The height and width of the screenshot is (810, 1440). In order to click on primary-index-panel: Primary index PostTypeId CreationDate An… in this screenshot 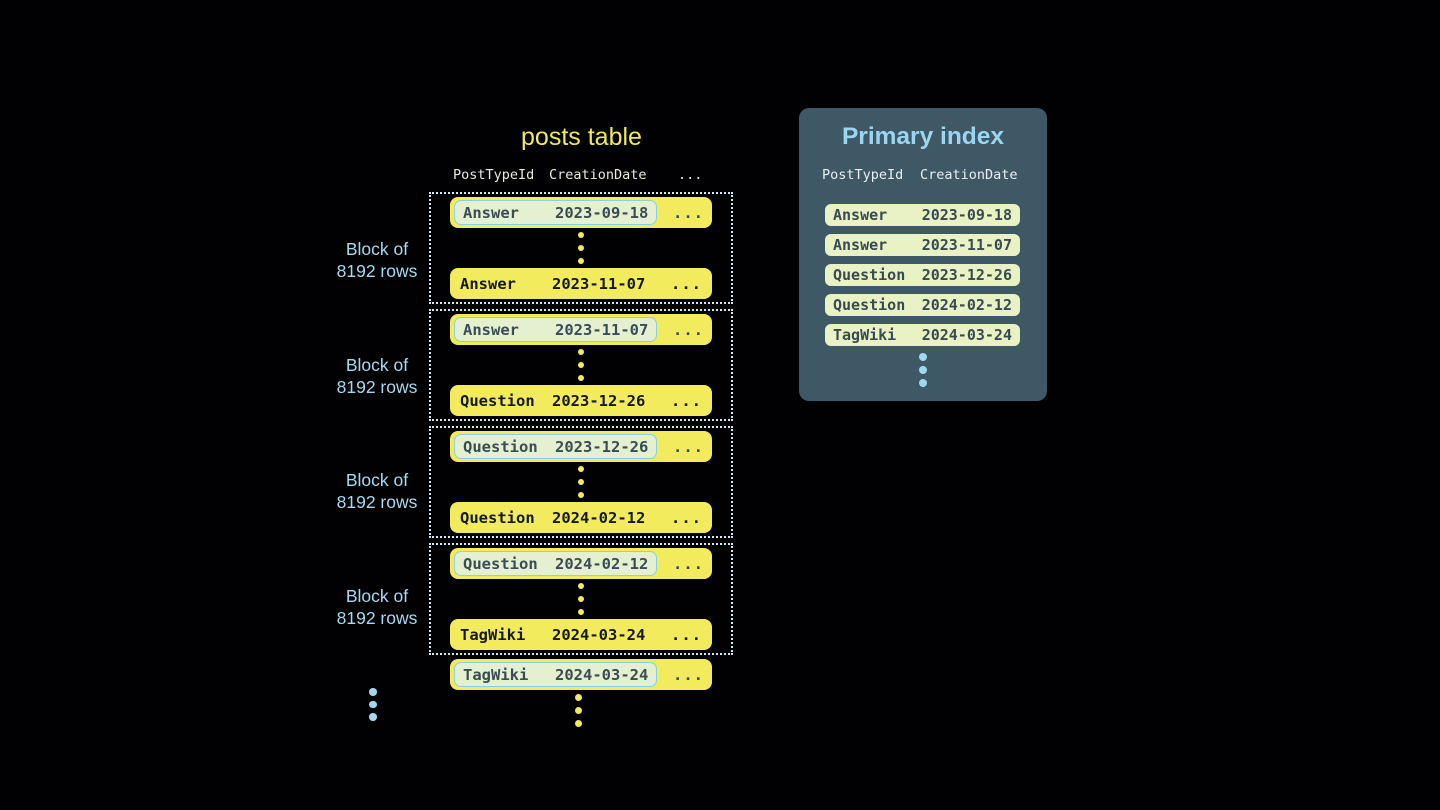, I will do `click(923, 254)`.